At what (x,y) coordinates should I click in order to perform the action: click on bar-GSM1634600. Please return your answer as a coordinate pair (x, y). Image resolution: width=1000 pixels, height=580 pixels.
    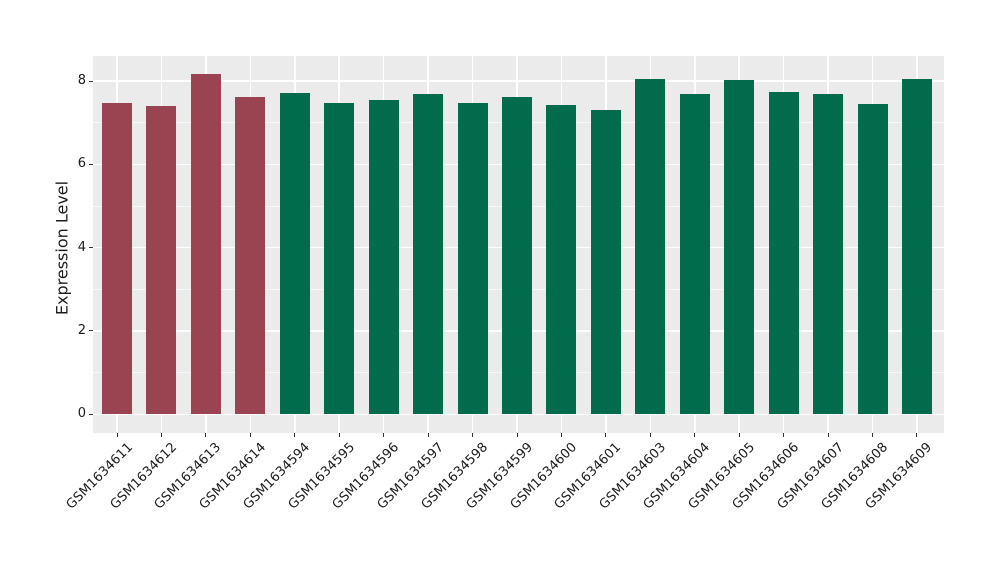
    Looking at the image, I should click on (561, 260).